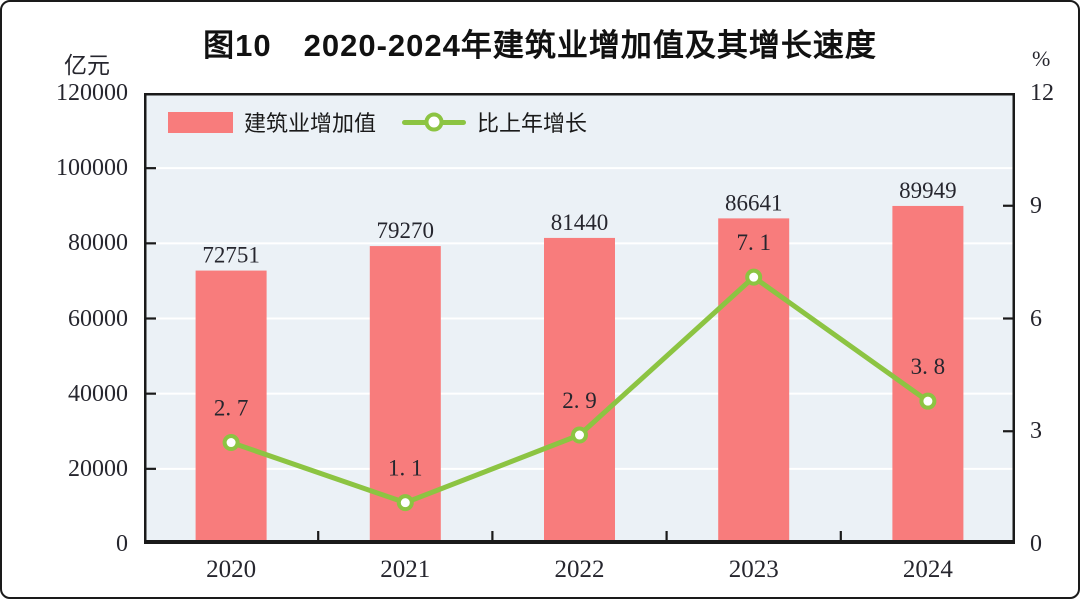 Image resolution: width=1080 pixels, height=599 pixels. I want to click on x-axis-label-2023: 2023, so click(753, 569).